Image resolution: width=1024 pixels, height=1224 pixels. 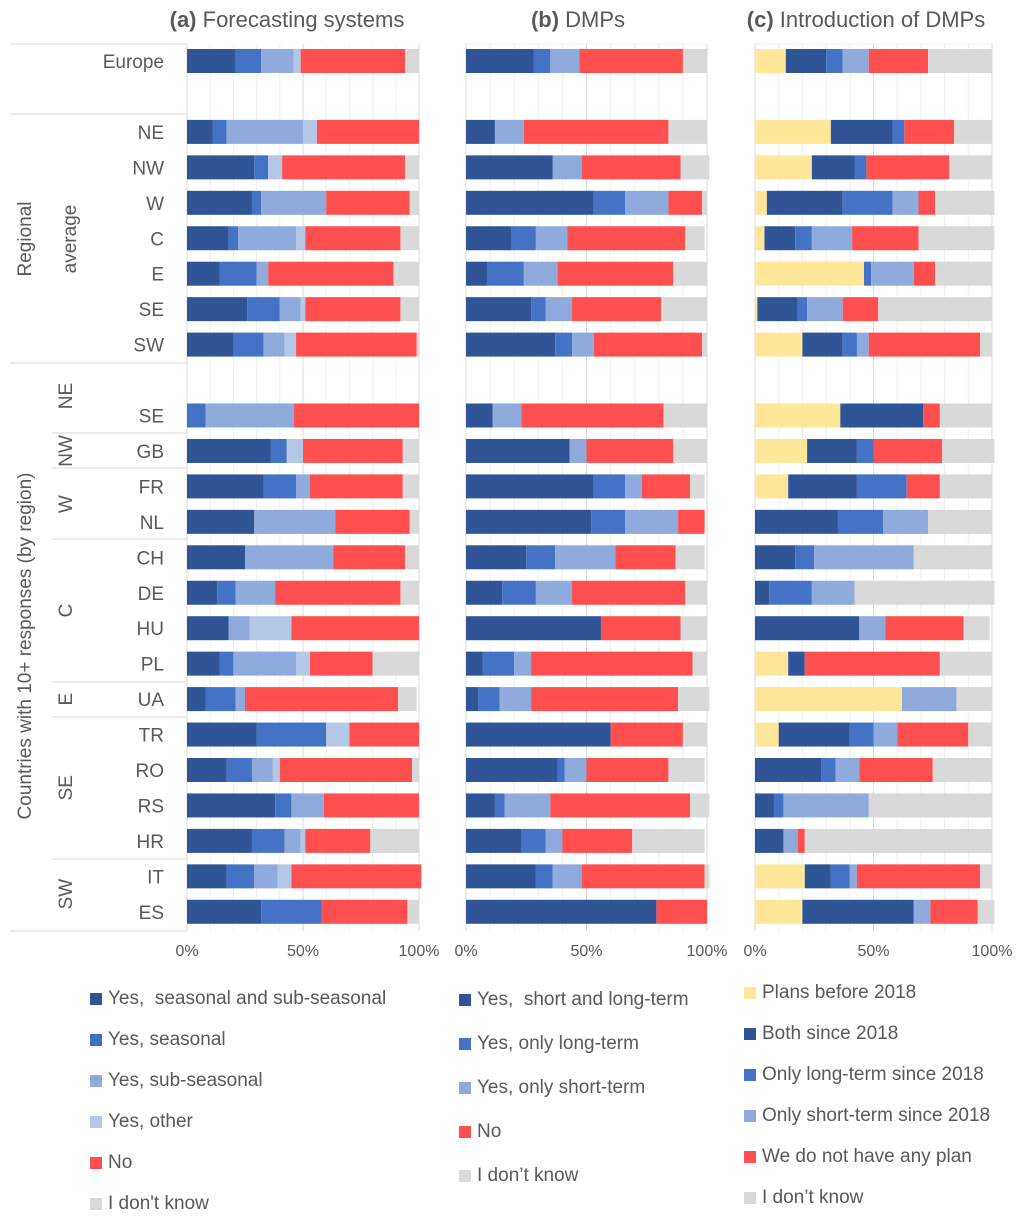 What do you see at coordinates (157, 275) in the screenshot?
I see `category-label: E` at bounding box center [157, 275].